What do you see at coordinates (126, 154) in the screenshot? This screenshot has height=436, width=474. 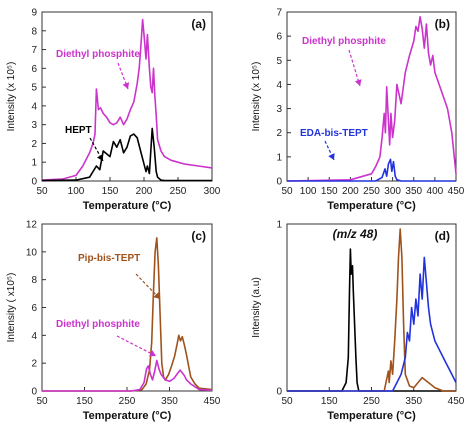 I see `series-line-hept` at bounding box center [126, 154].